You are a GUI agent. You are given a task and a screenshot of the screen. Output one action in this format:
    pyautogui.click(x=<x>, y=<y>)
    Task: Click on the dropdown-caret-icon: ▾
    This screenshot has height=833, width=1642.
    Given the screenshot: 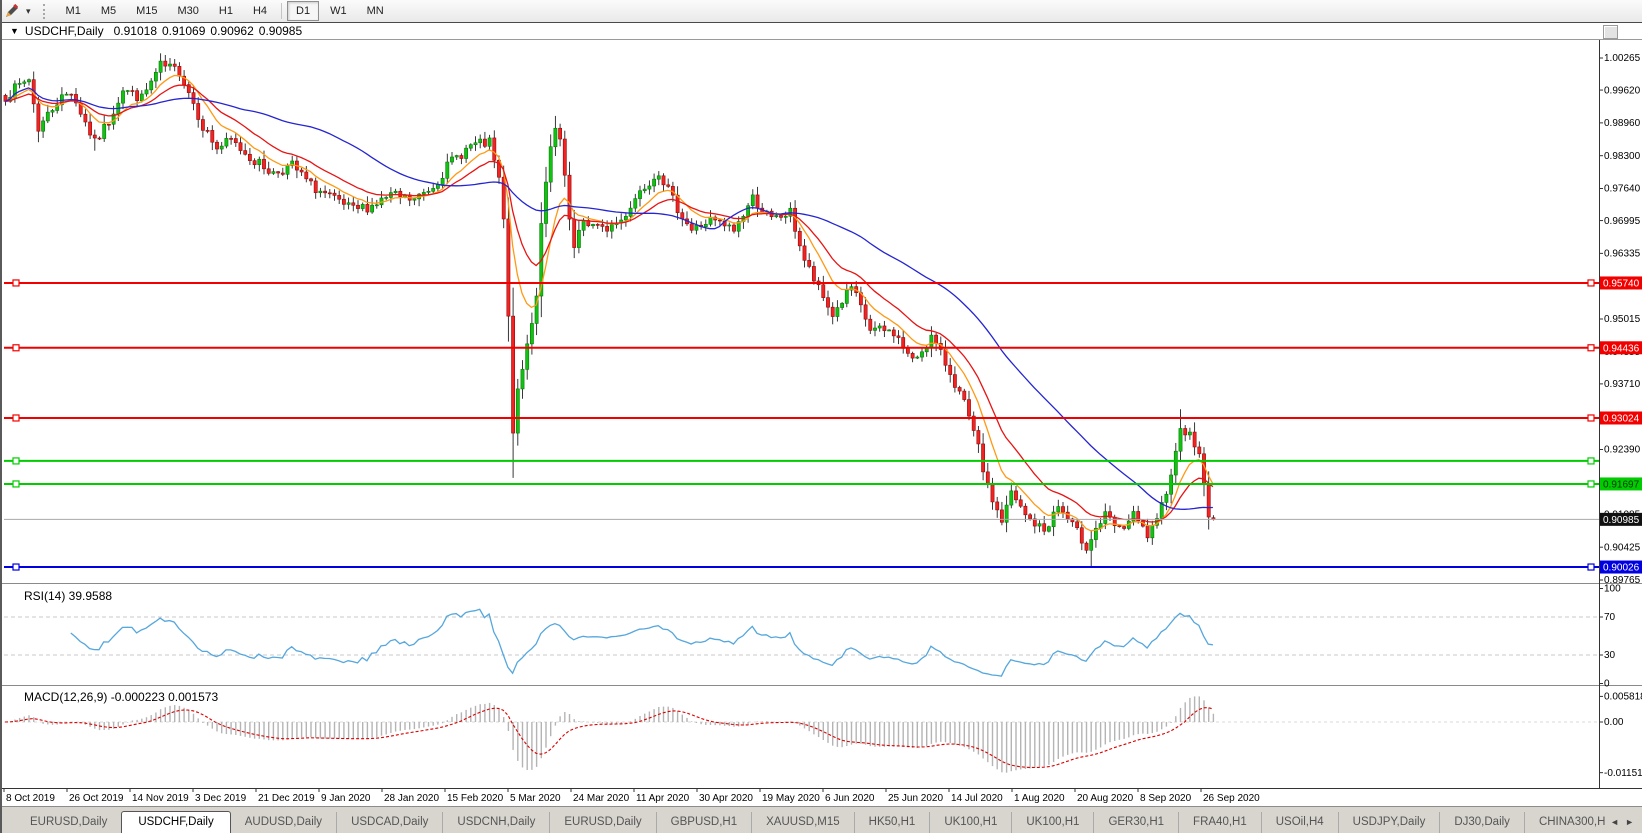 What is the action you would take?
    pyautogui.click(x=28, y=10)
    